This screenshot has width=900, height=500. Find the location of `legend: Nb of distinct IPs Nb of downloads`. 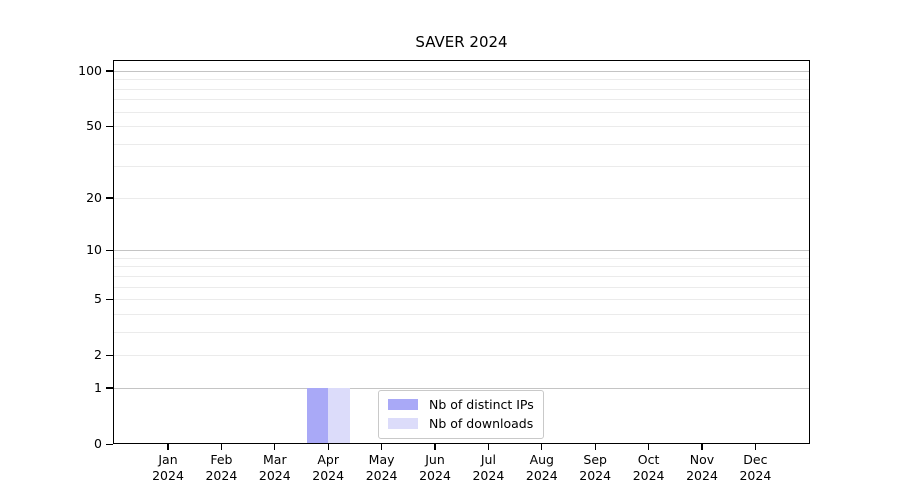

legend: Nb of distinct IPs Nb of downloads is located at coordinates (461, 414).